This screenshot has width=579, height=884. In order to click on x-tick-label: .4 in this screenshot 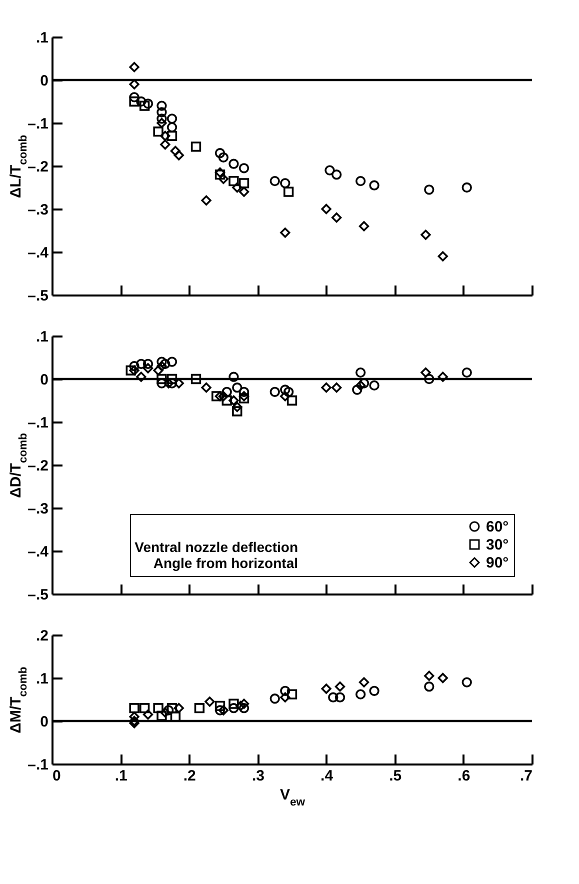, I will do `click(327, 776)`.